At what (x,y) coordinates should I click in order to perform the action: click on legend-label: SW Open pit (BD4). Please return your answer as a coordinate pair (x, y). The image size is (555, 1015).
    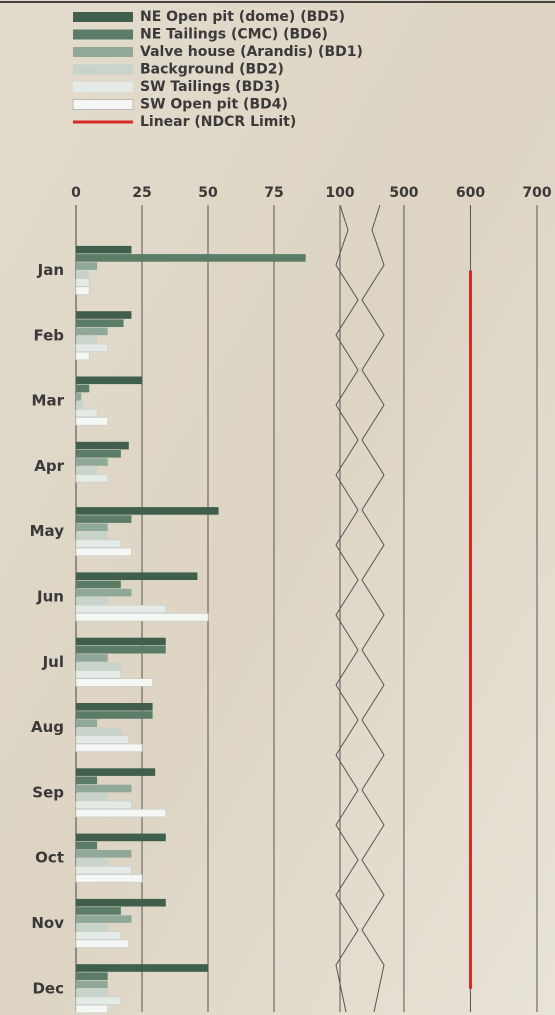
    Looking at the image, I should click on (214, 105).